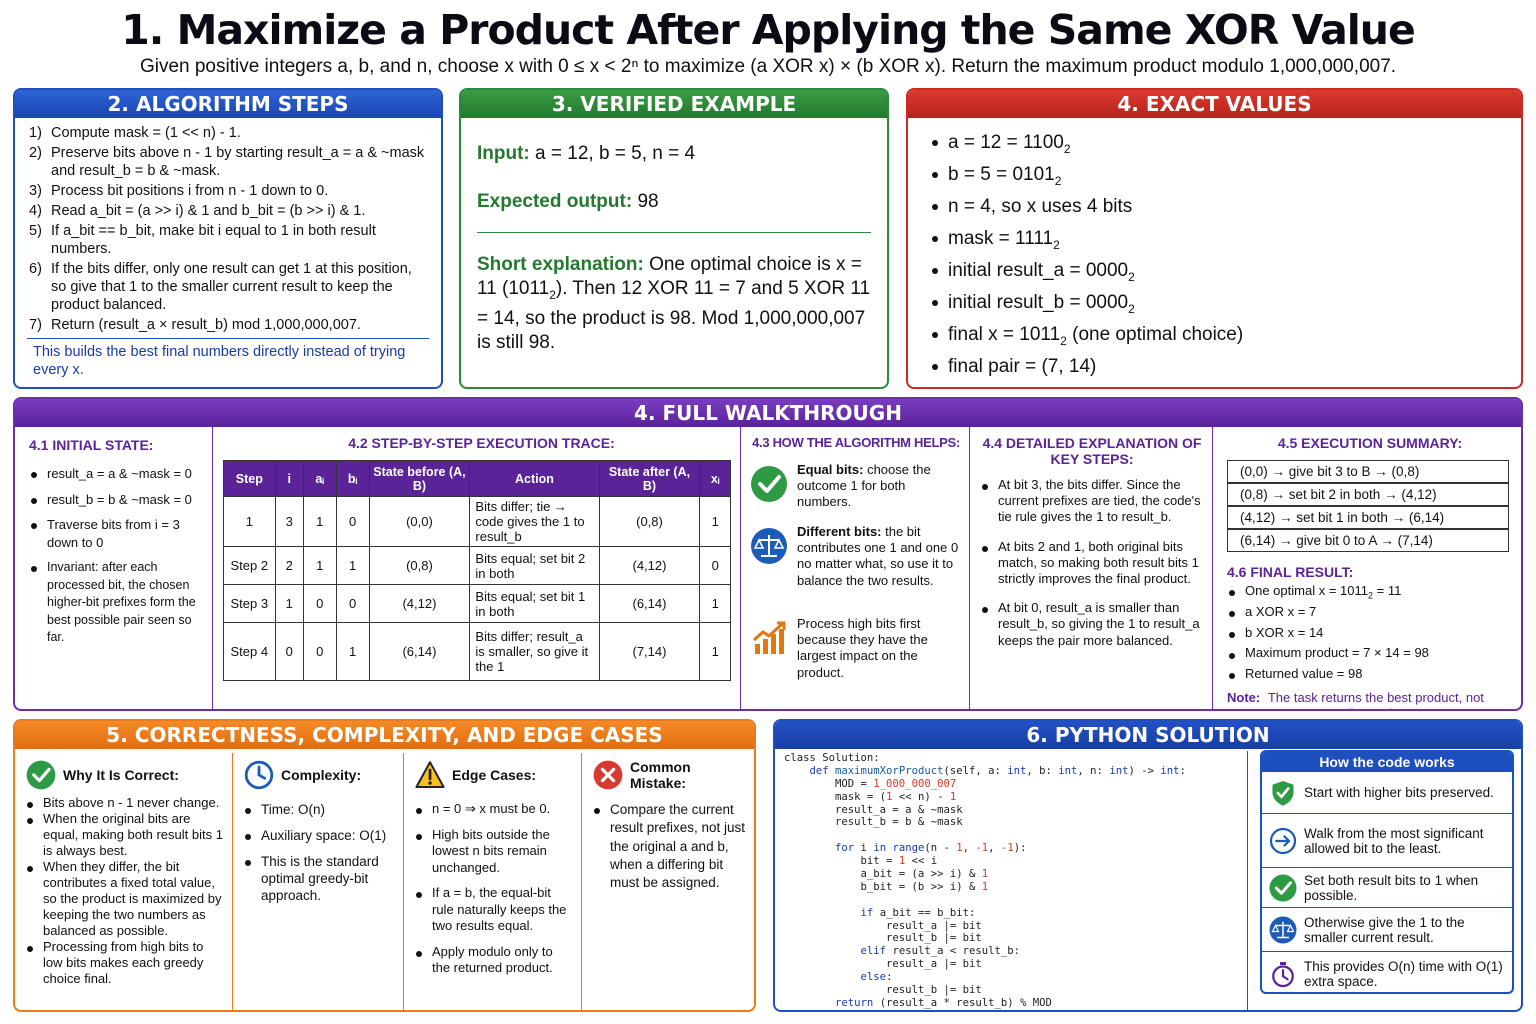  I want to click on trace-column-header: Step, so click(249, 478).